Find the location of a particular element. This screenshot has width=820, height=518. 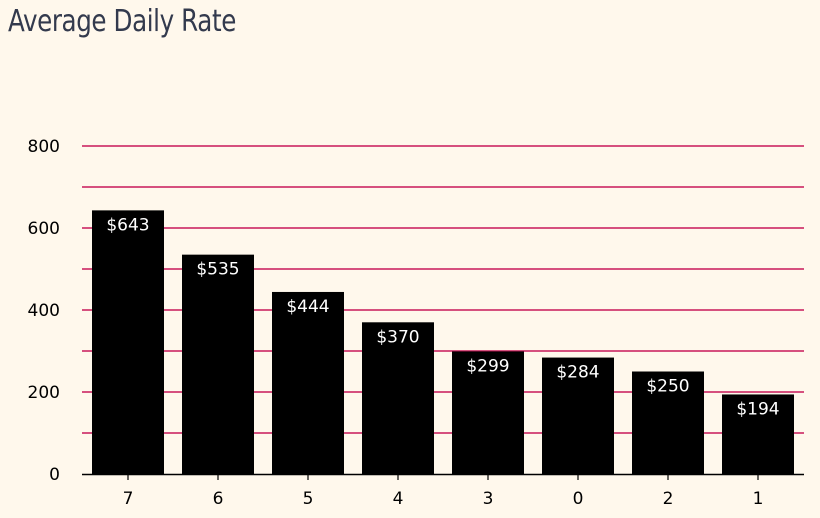

y-tick-label: 400 is located at coordinates (44, 311).